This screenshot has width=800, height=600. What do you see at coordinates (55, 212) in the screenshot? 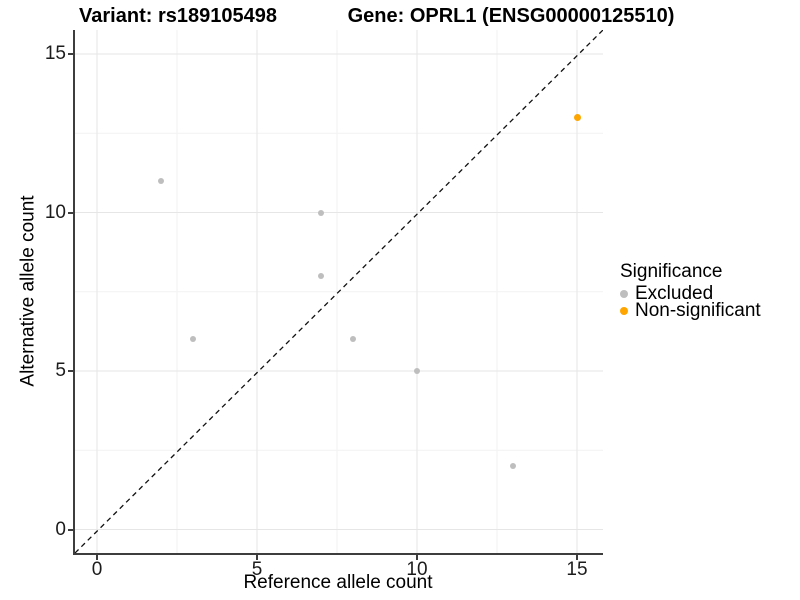
I see `y-tick-label: 10` at bounding box center [55, 212].